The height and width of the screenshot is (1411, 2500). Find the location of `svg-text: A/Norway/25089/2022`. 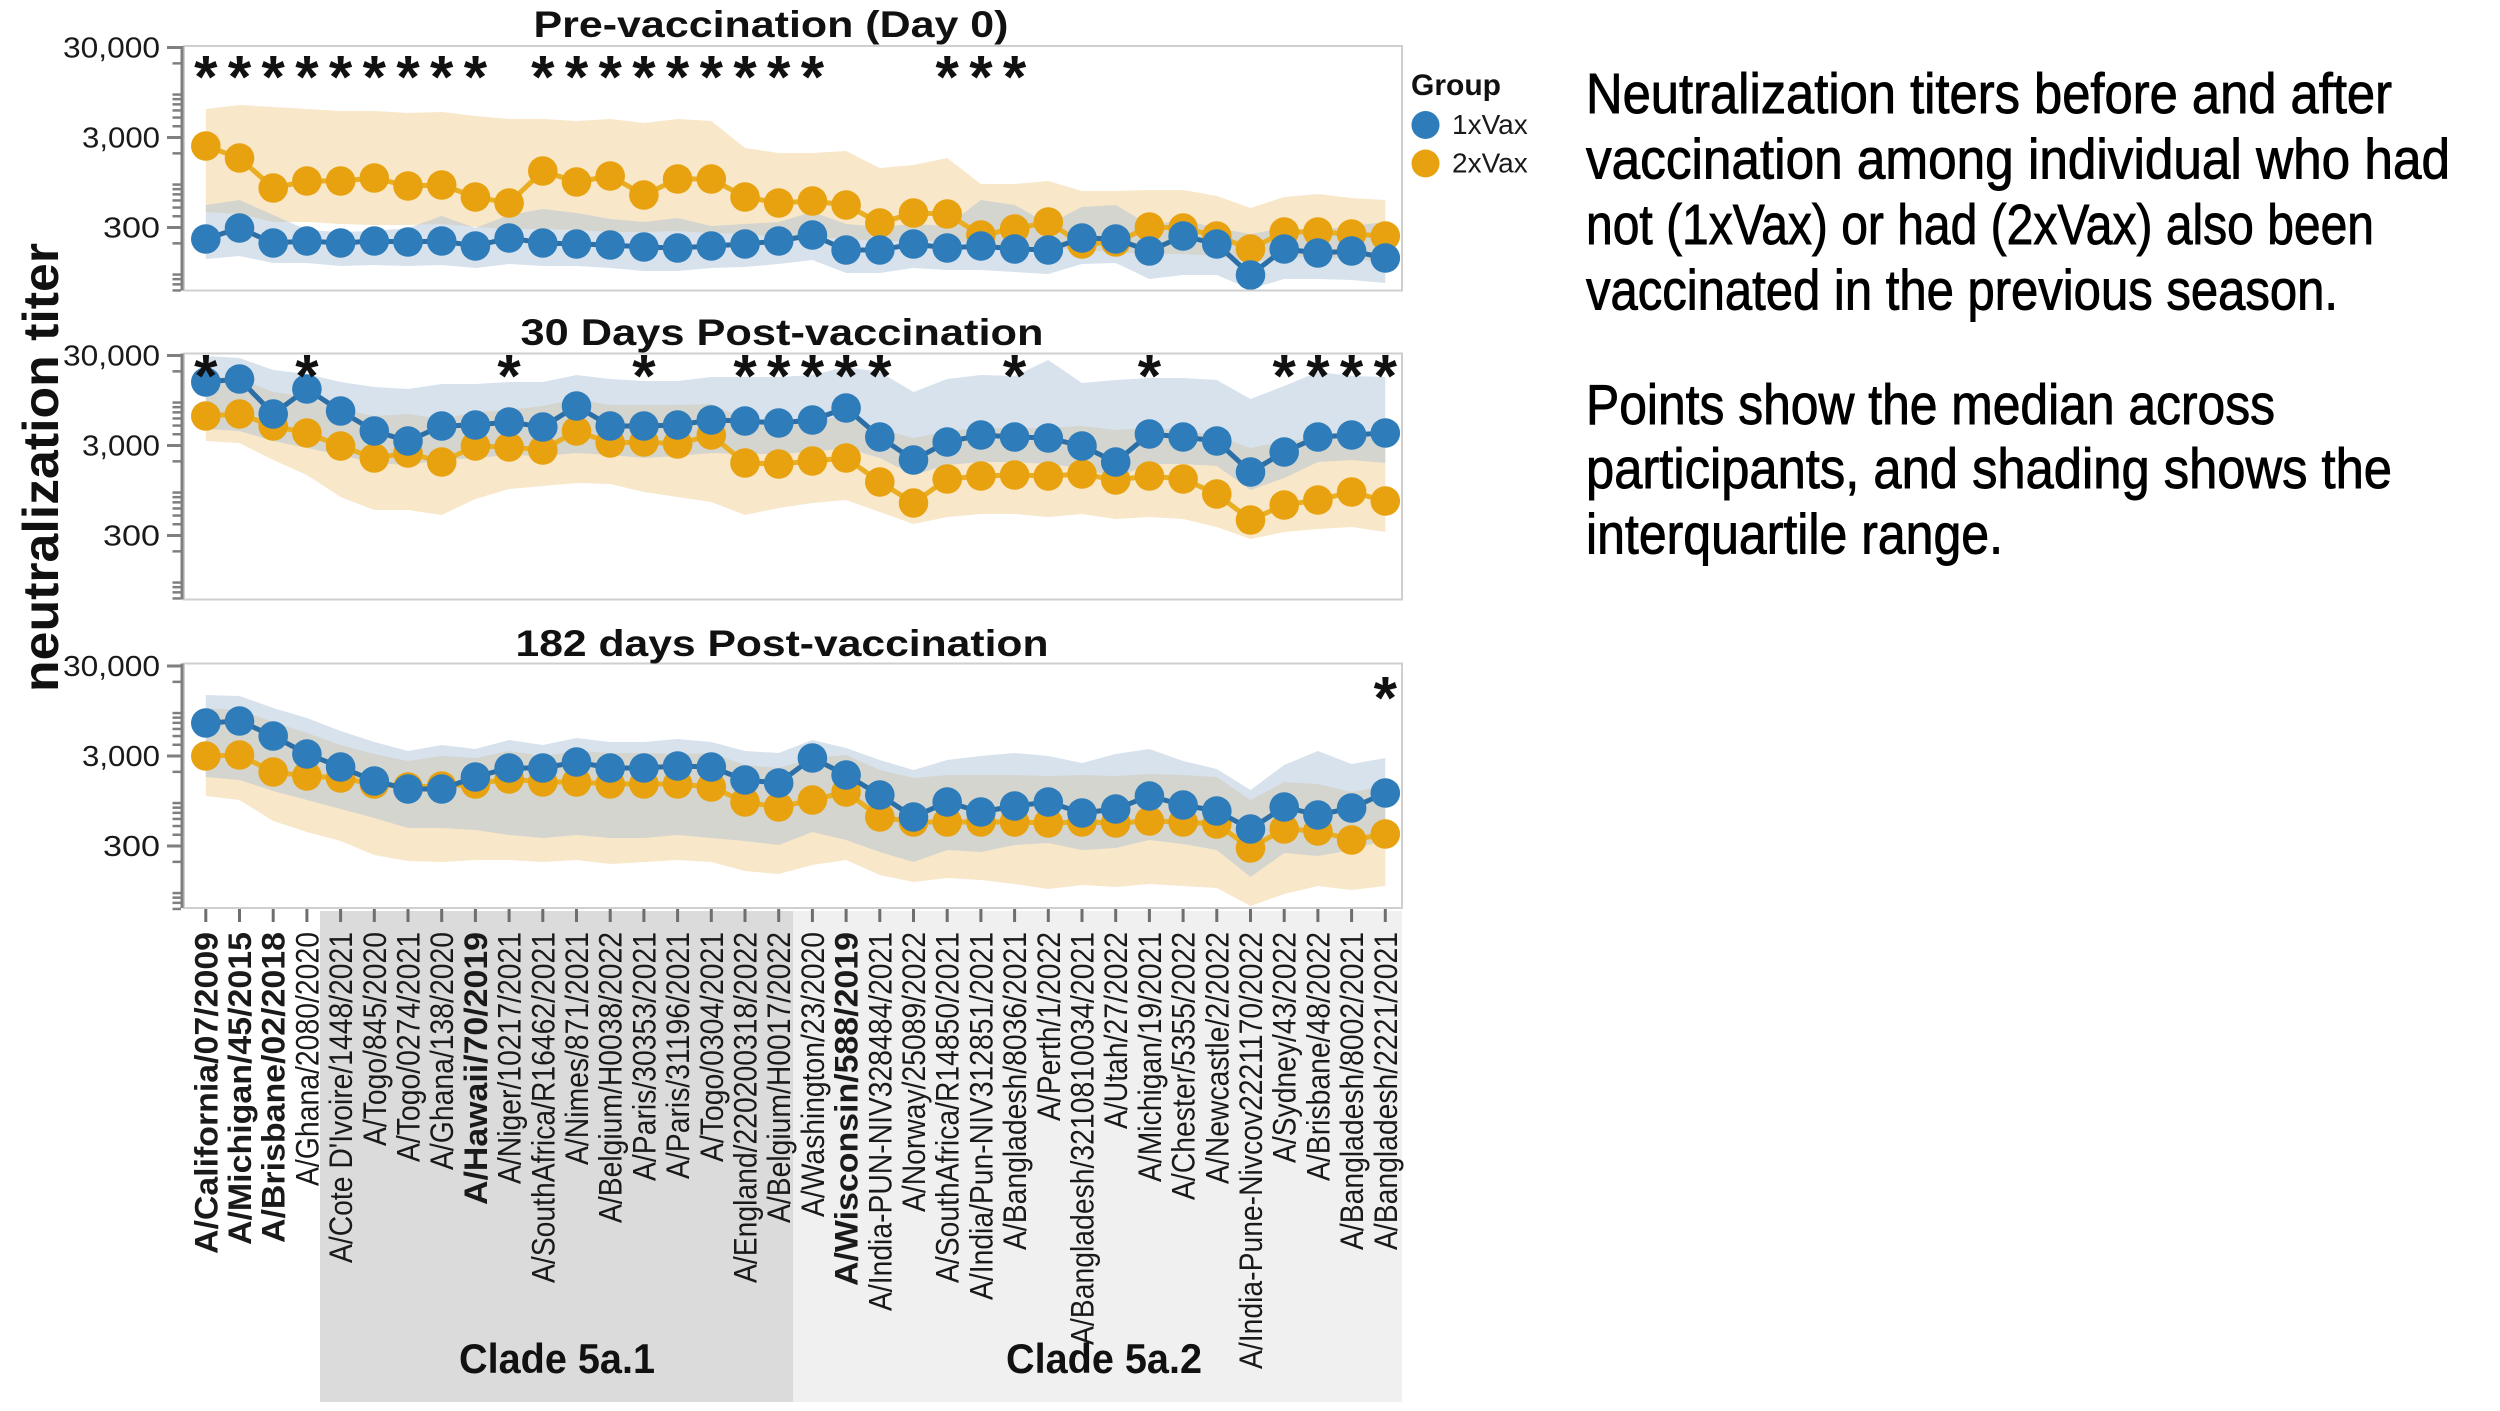

svg-text: A/Norway/25089/2022 is located at coordinates (914, 1072).